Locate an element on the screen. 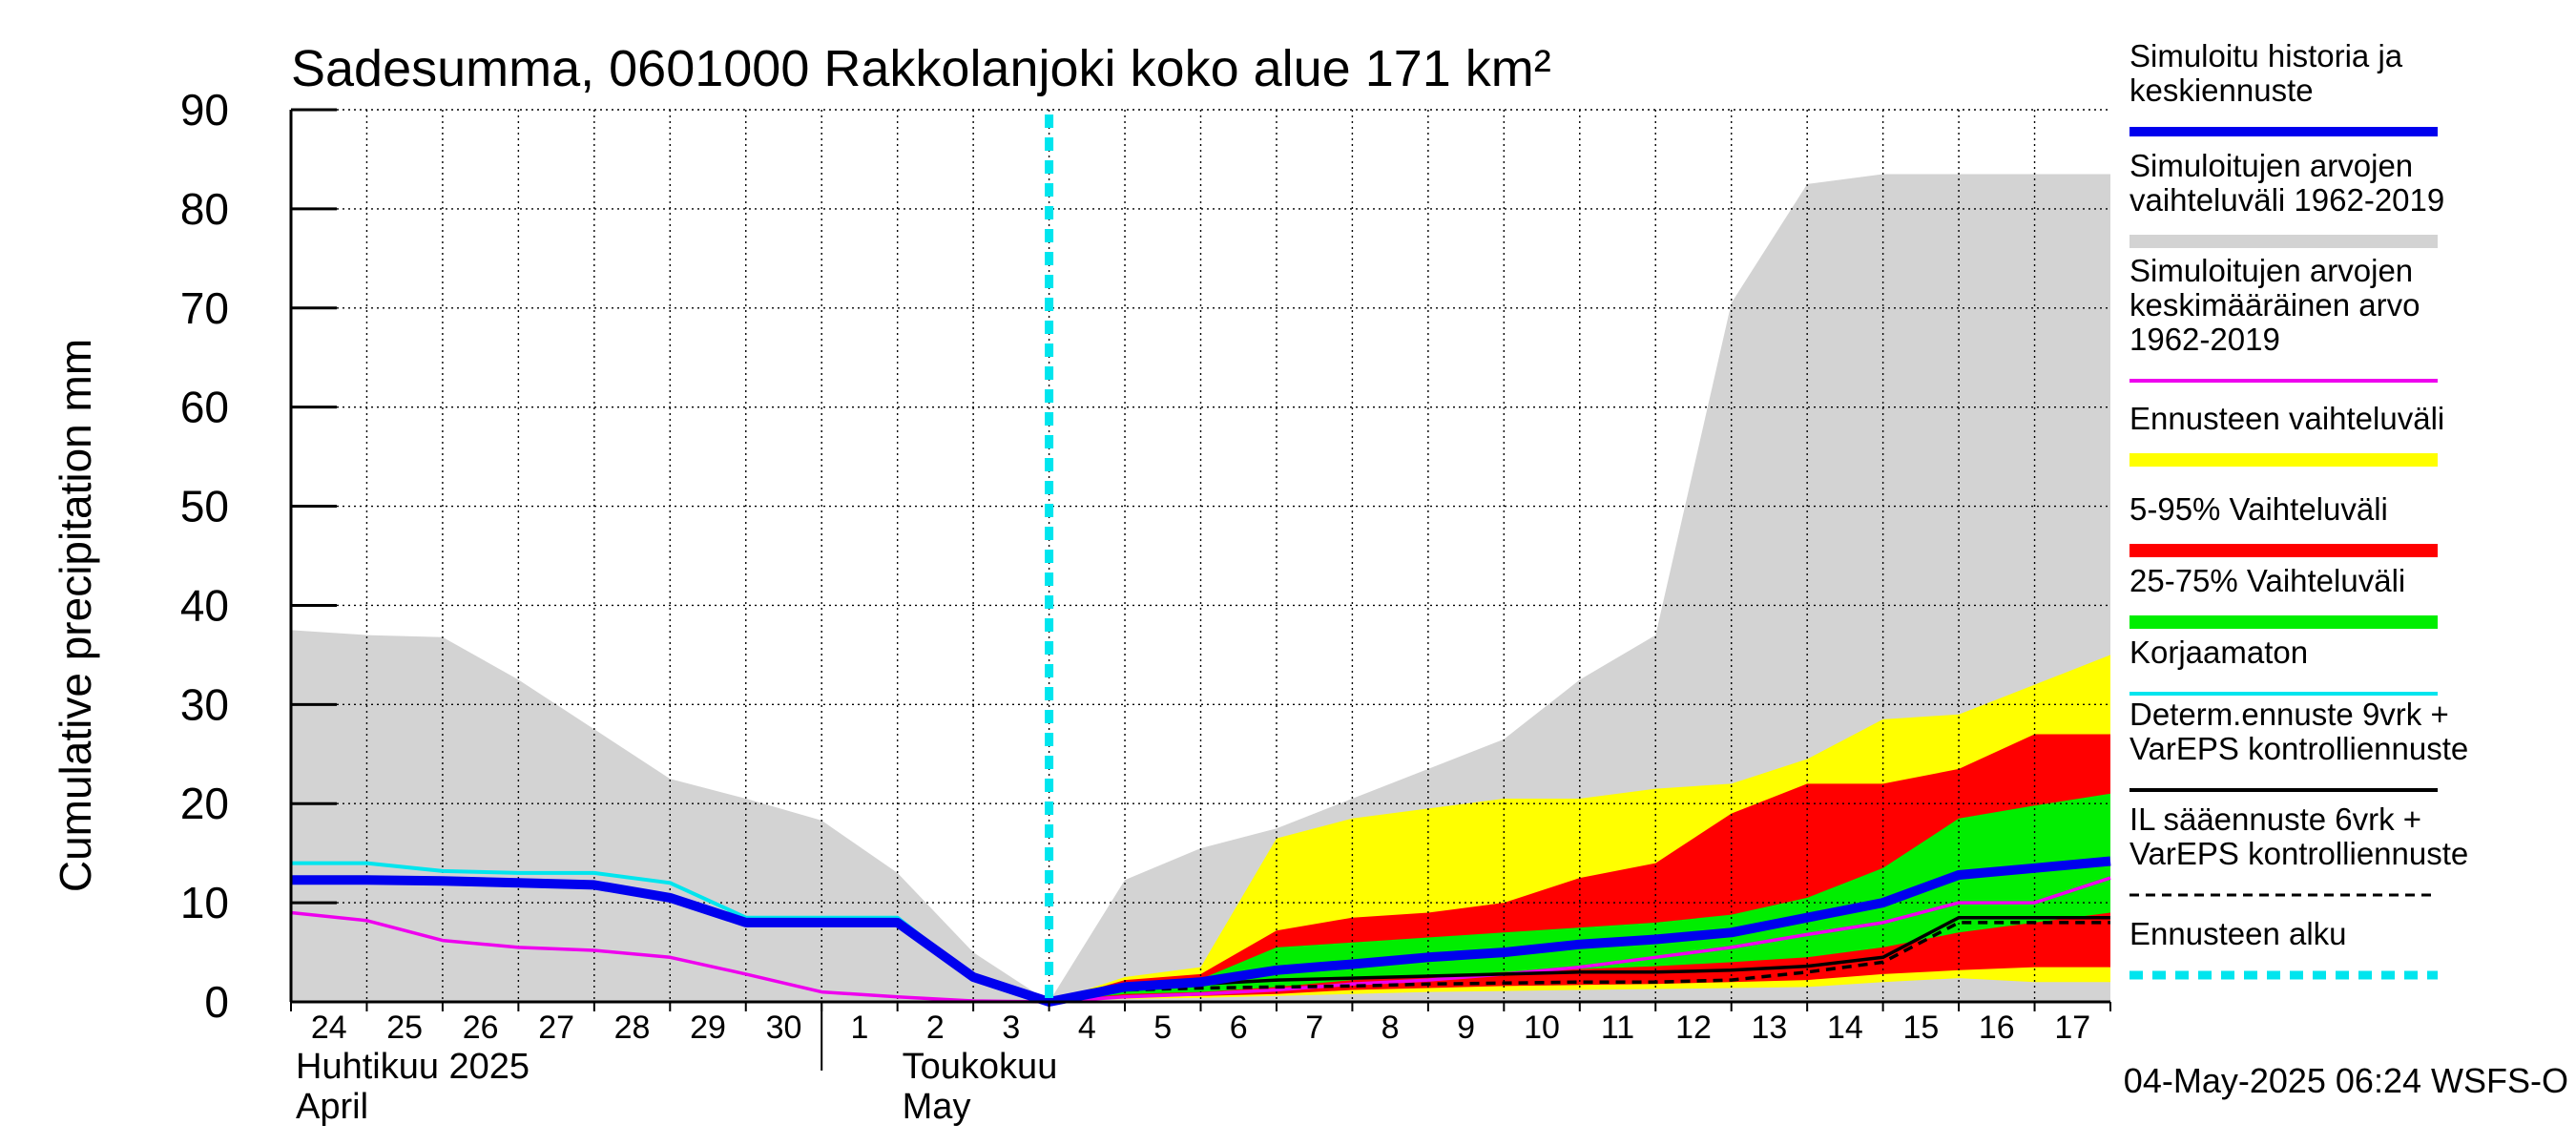 This screenshot has width=2576, height=1145. y-axis-label: Cumulative precipitation mm is located at coordinates (75, 615).